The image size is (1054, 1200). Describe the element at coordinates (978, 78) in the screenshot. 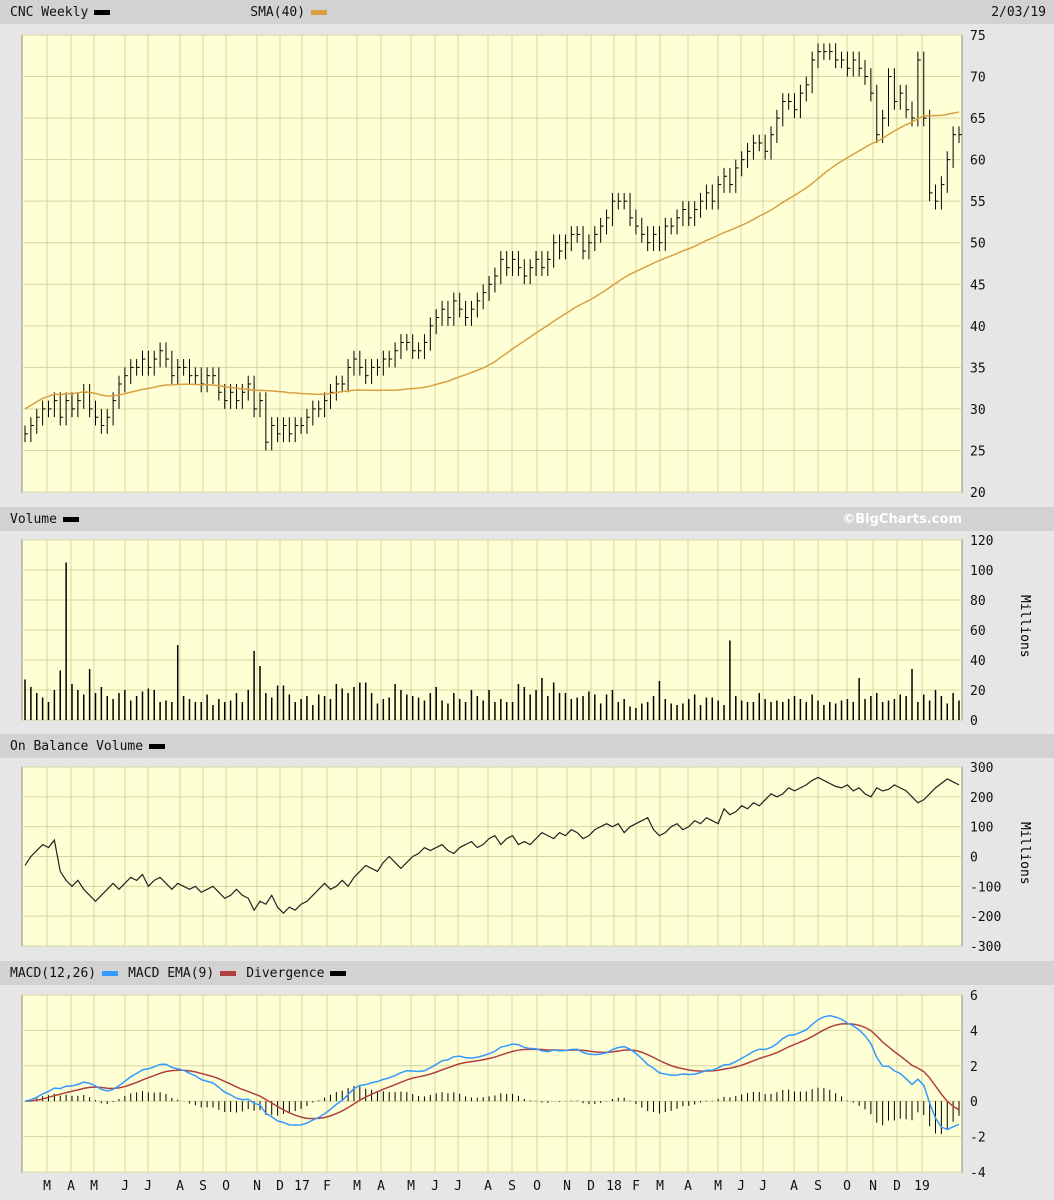

I see `y-tick-label: 70` at that location.